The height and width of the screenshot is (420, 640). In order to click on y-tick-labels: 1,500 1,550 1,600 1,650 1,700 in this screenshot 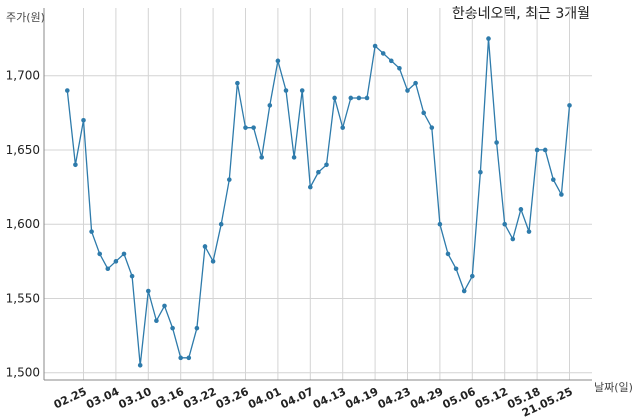, I will do `click(23, 224)`.